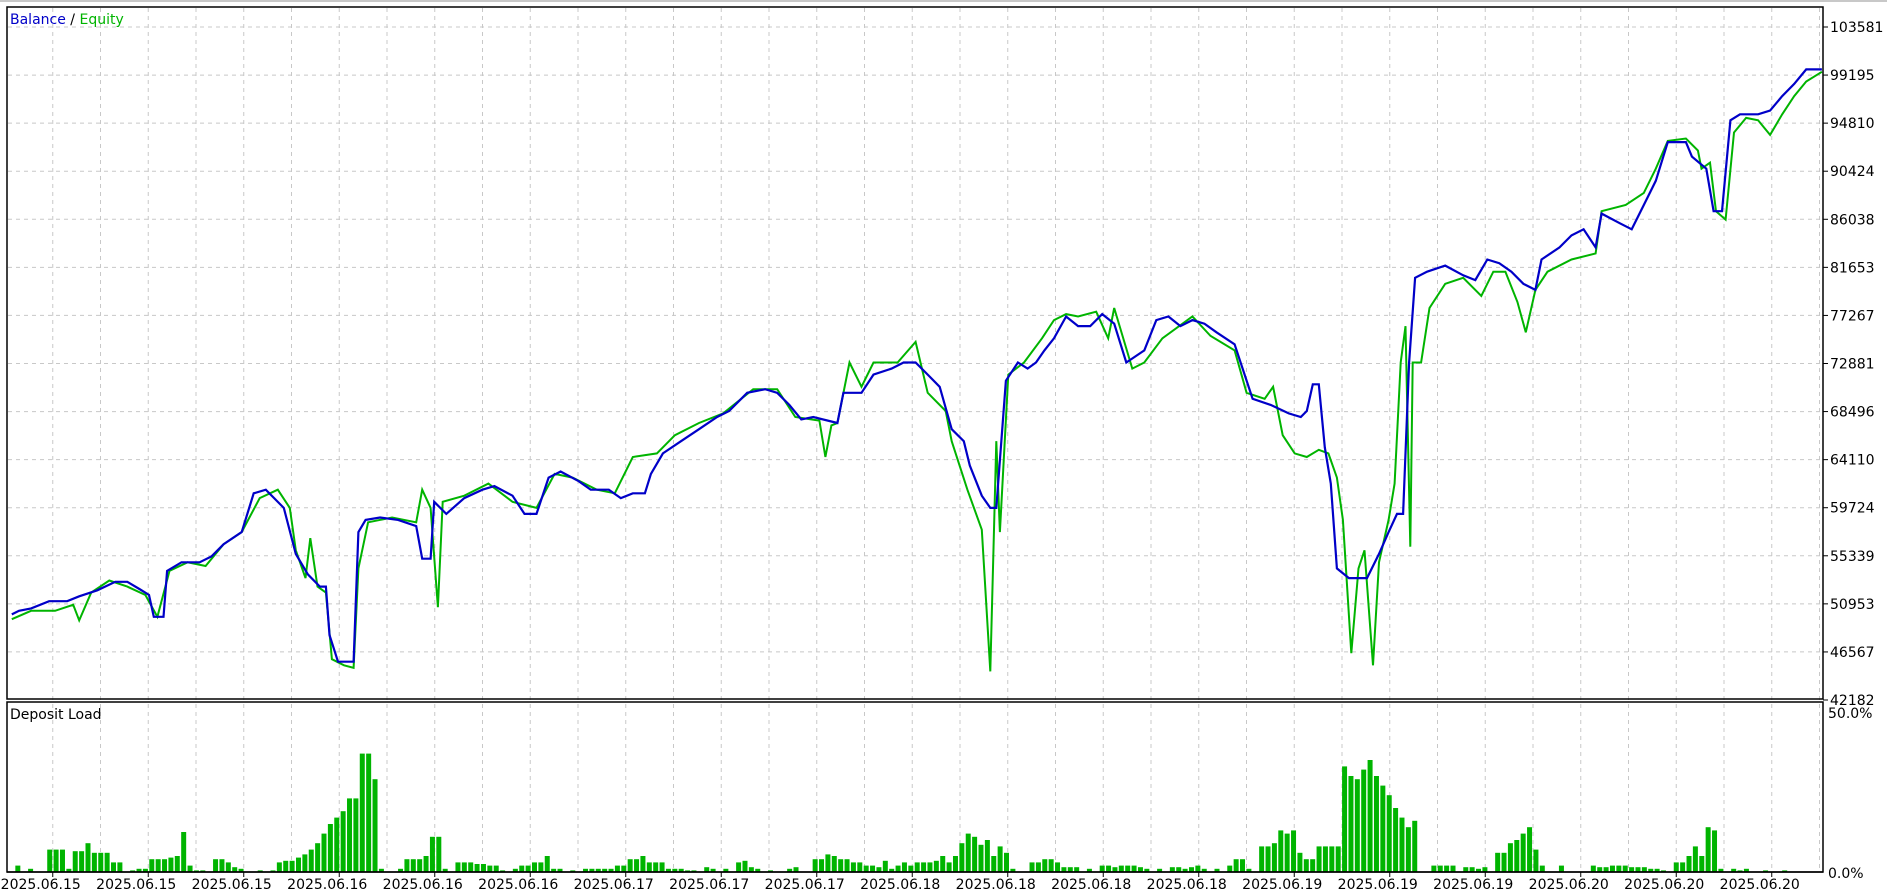  Describe the element at coordinates (1852, 653) in the screenshot. I see `y-tick-label: 46567` at that location.